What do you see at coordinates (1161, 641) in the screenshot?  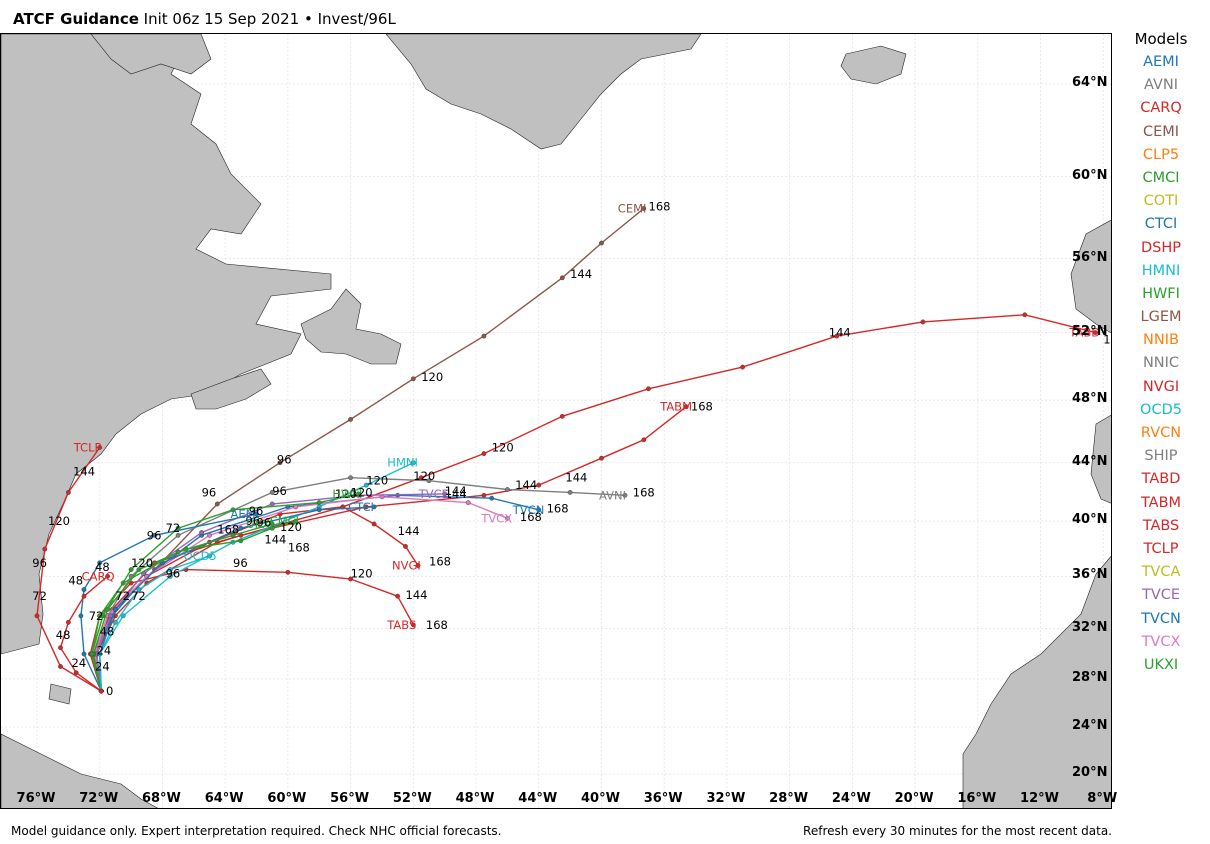 I see `legend-item-tvcx: TVCX` at bounding box center [1161, 641].